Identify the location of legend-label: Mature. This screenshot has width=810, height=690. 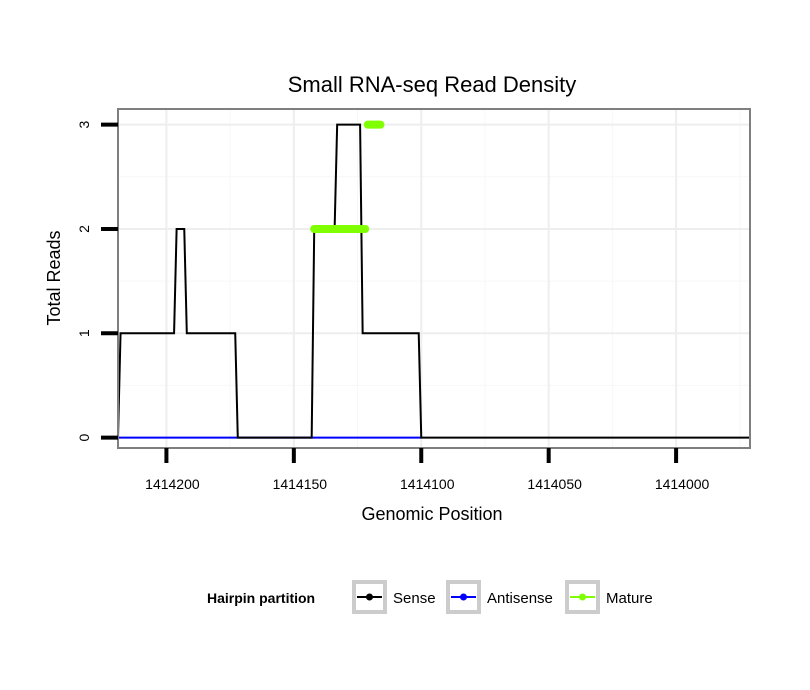
(629, 598).